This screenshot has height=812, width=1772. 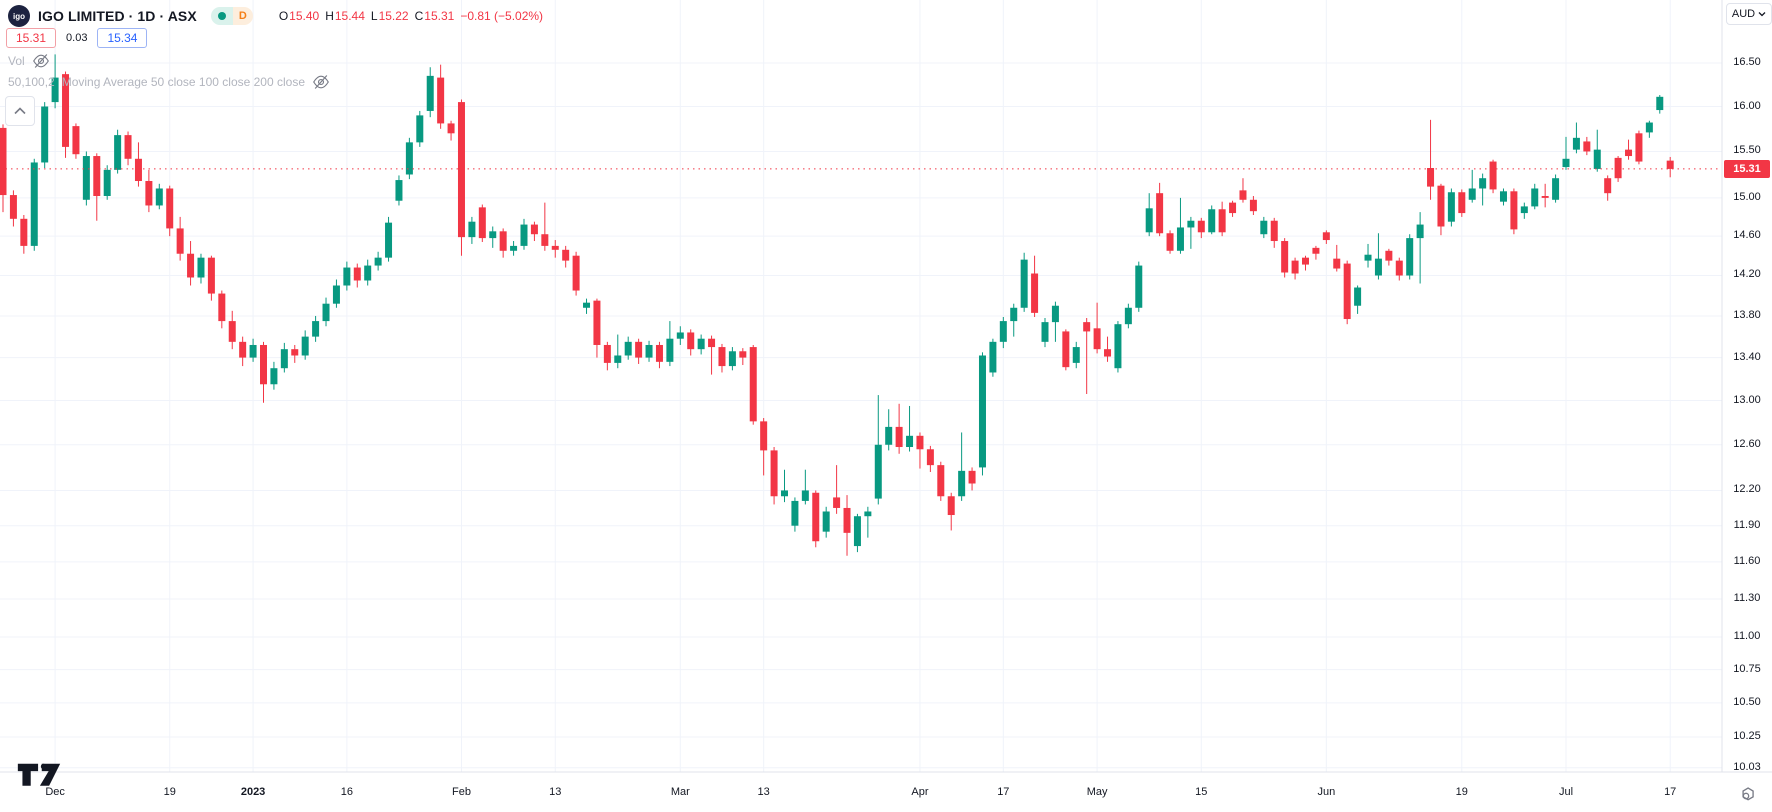 I want to click on time-tick-label: Apr, so click(x=920, y=792).